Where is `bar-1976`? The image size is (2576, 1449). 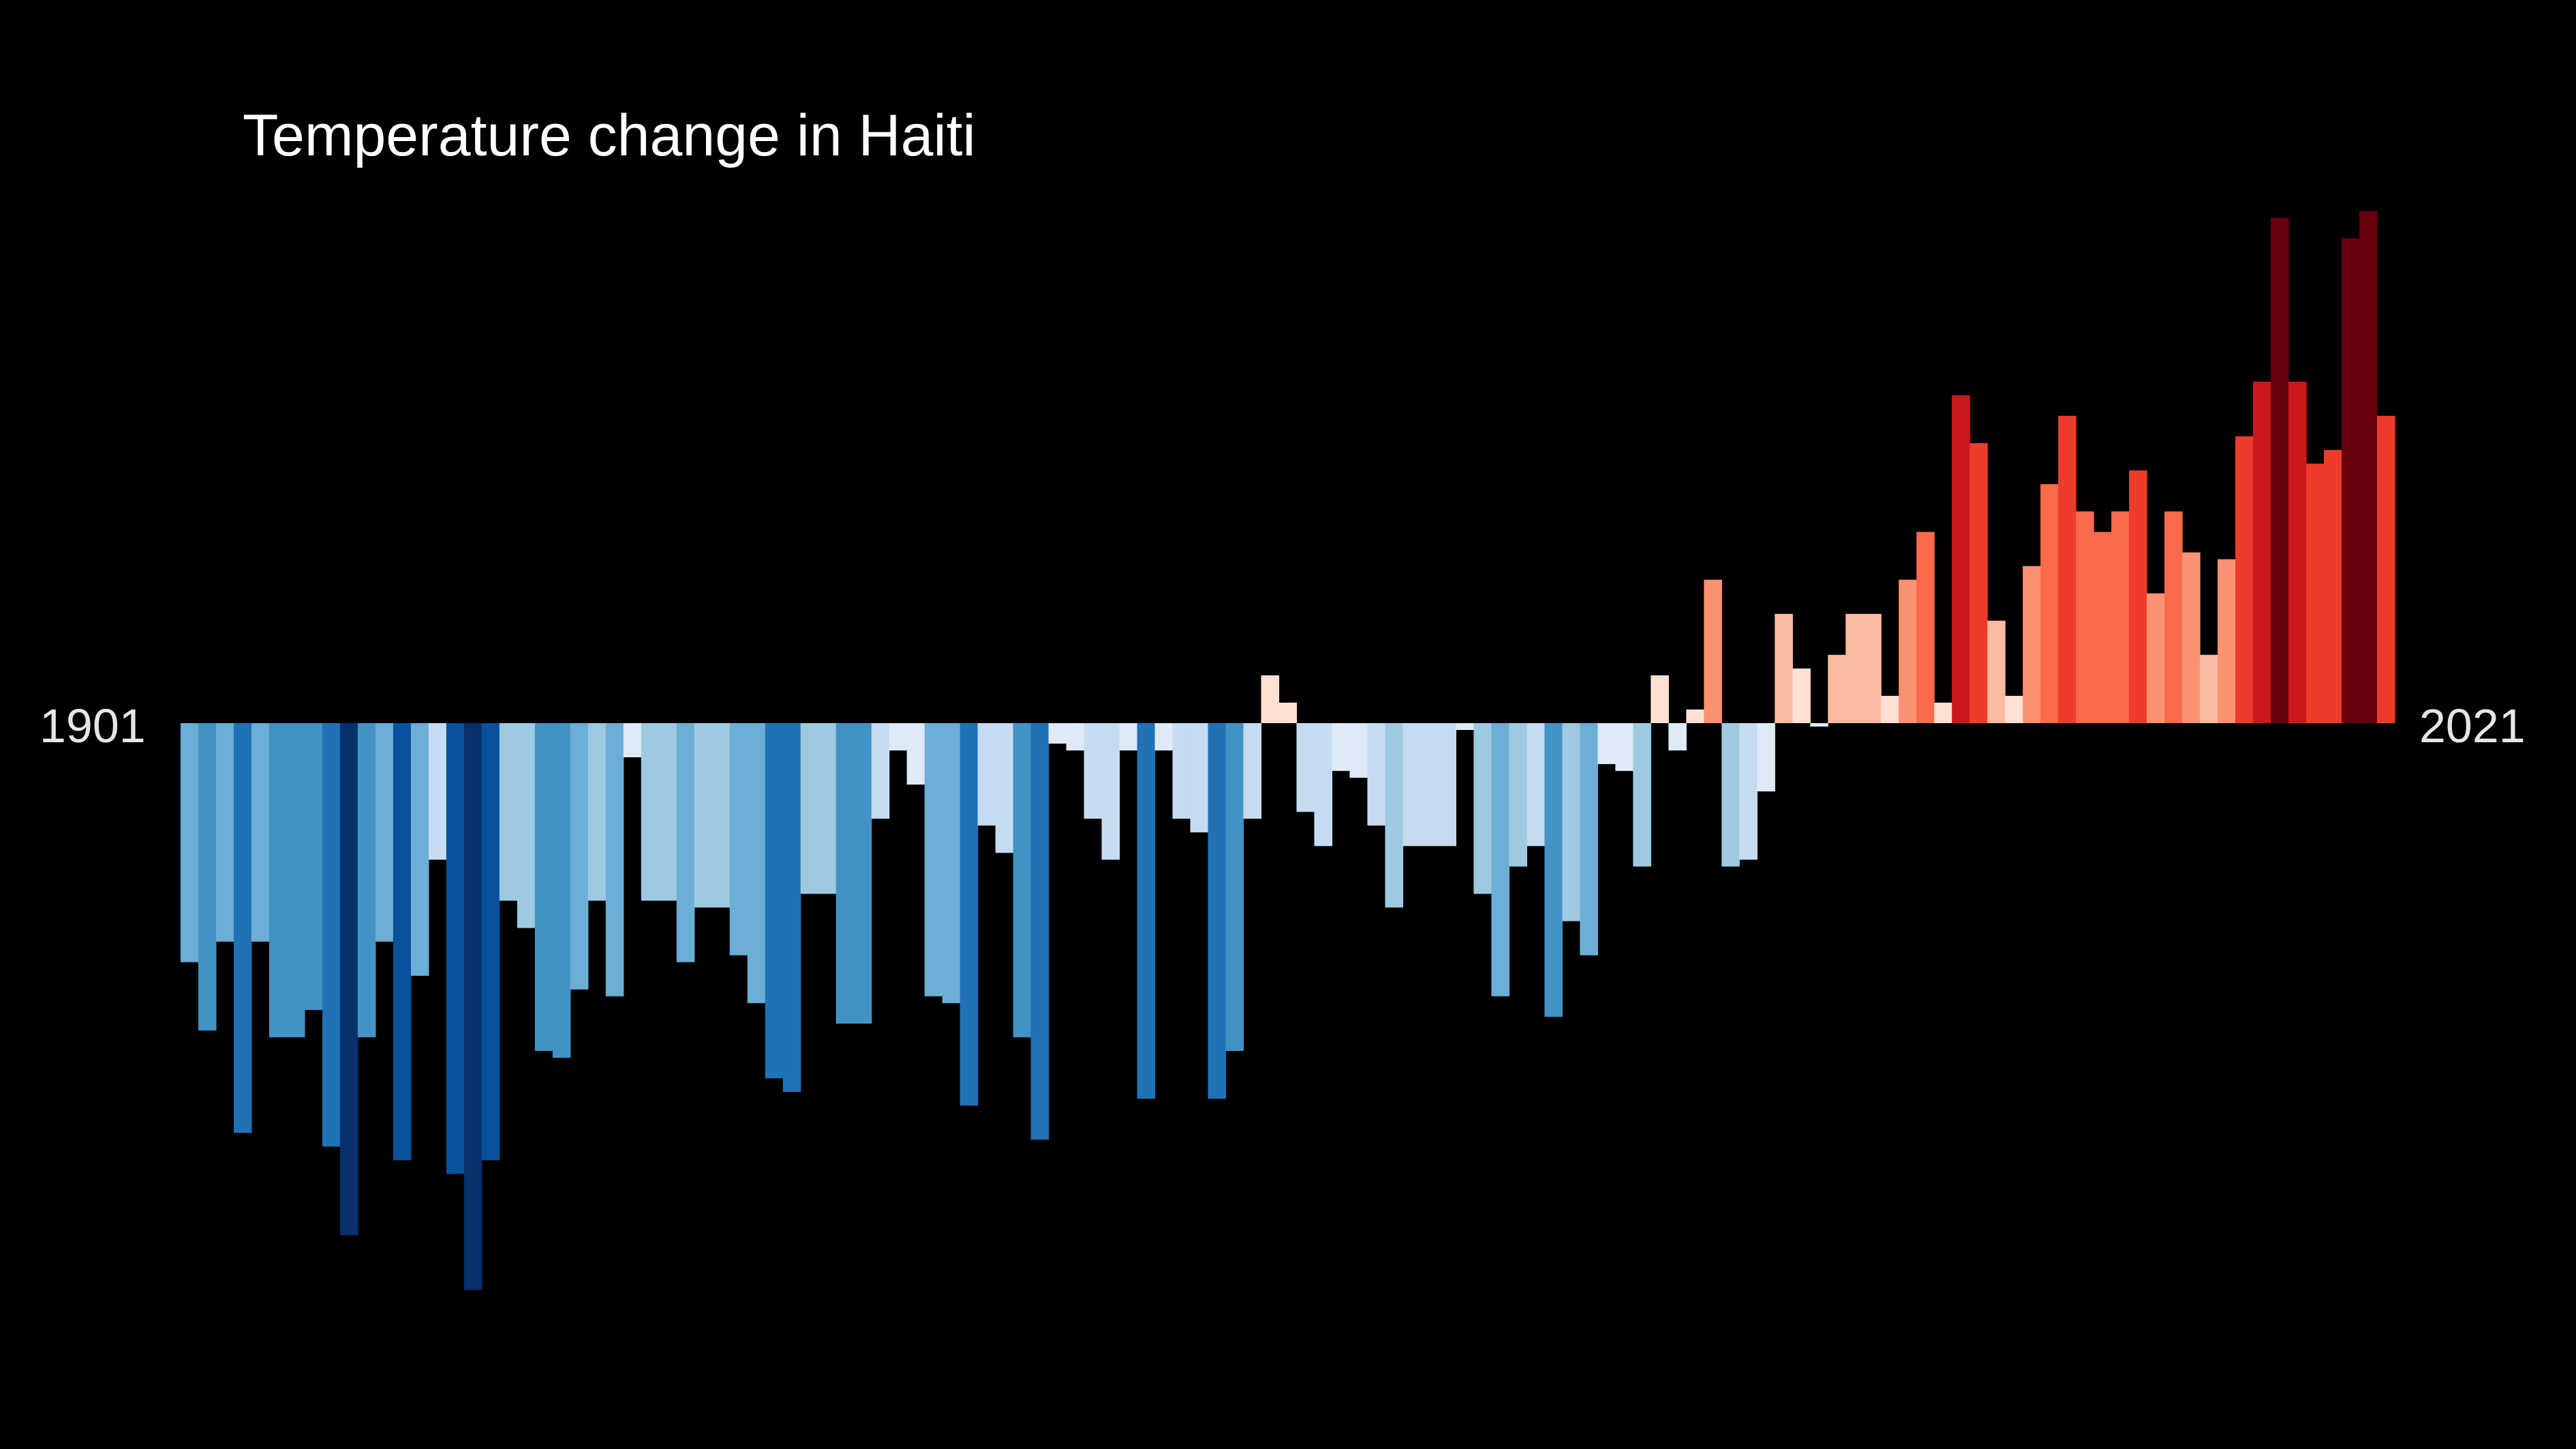 bar-1976 is located at coordinates (1518, 795).